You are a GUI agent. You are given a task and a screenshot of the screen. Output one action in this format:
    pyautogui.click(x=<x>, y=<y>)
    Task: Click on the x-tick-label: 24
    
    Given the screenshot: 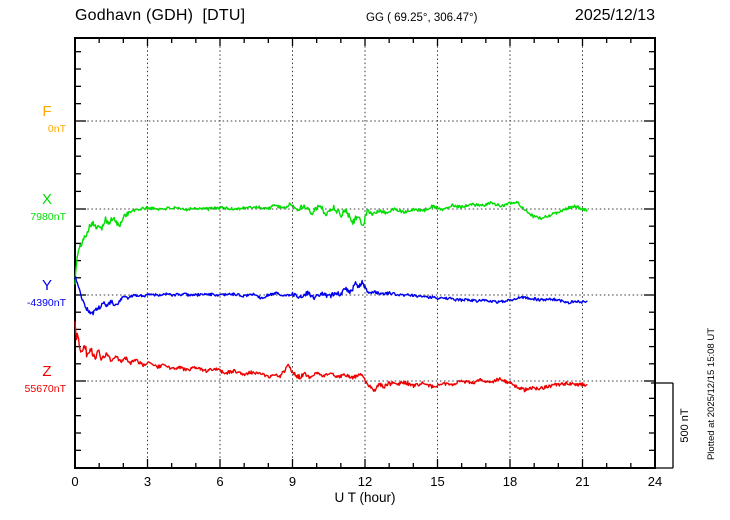 What is the action you would take?
    pyautogui.click(x=655, y=481)
    